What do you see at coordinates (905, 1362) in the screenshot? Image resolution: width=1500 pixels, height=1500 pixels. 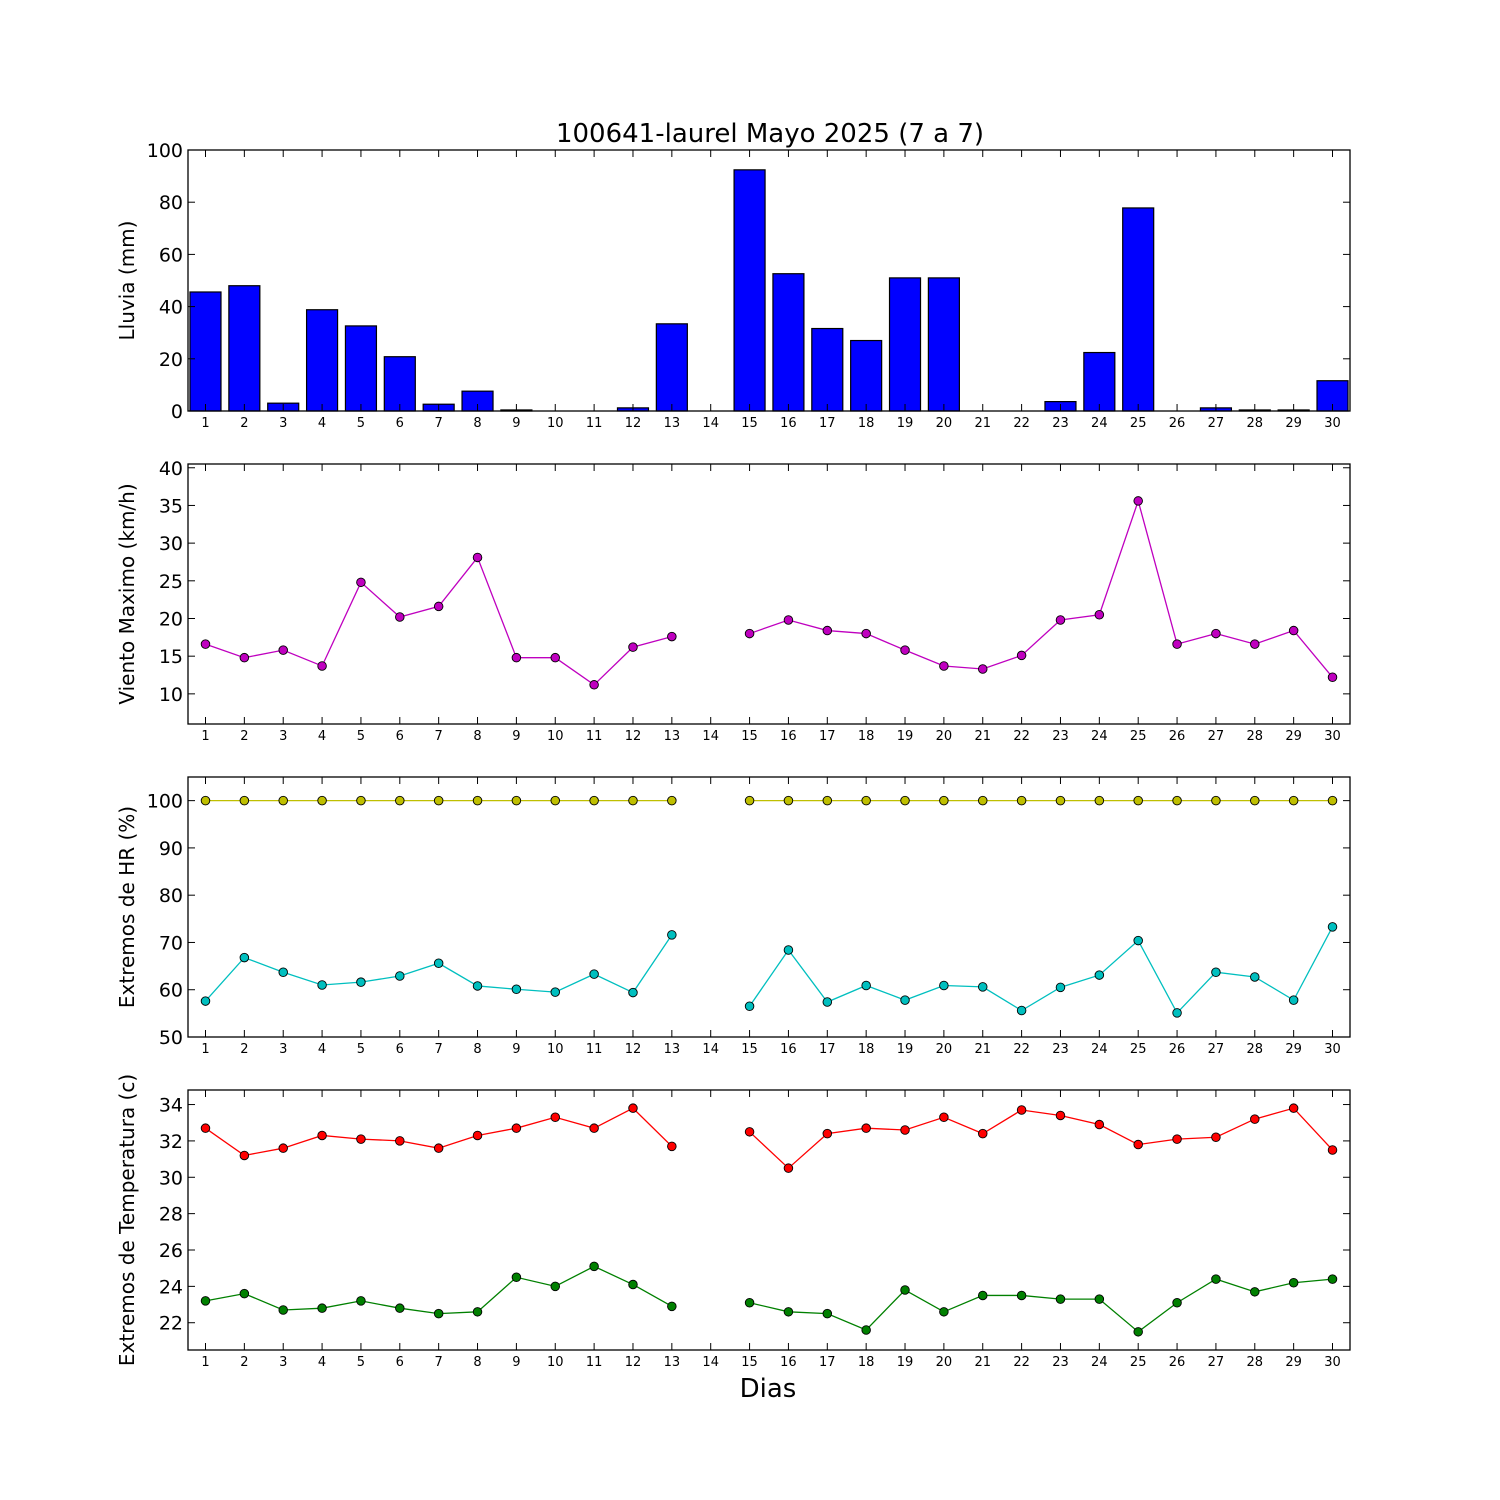 I see `x-tick-label: 19` at bounding box center [905, 1362].